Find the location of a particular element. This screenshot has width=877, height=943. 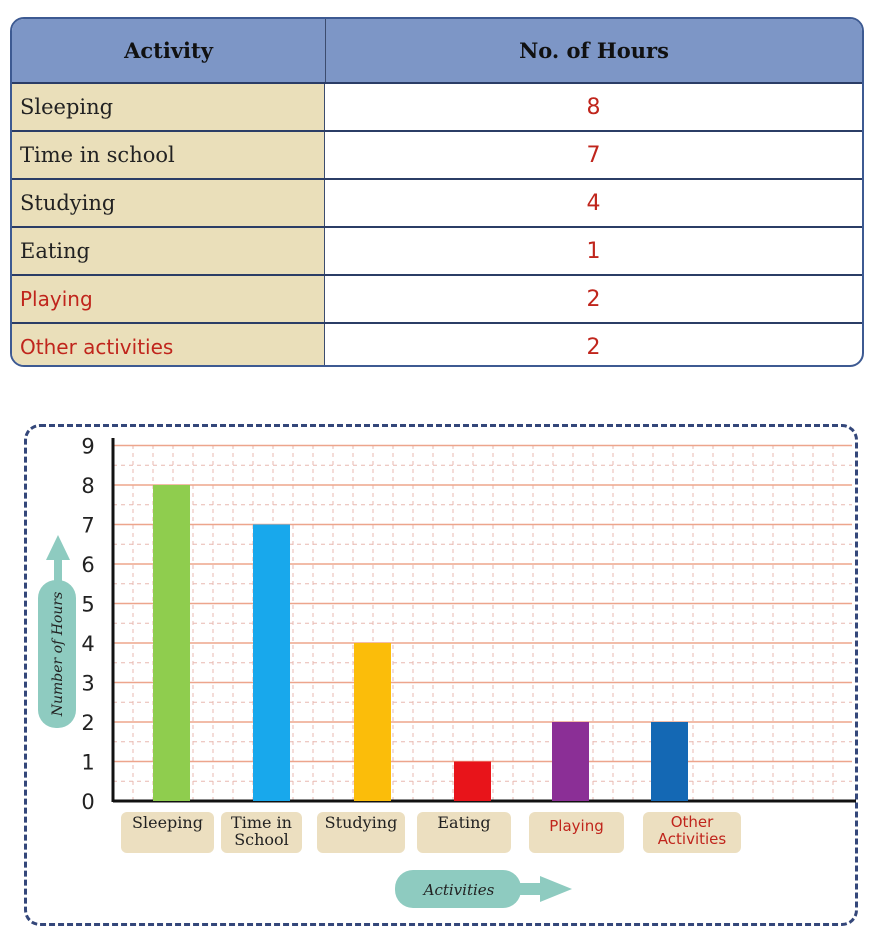

bar-eating is located at coordinates (472, 781).